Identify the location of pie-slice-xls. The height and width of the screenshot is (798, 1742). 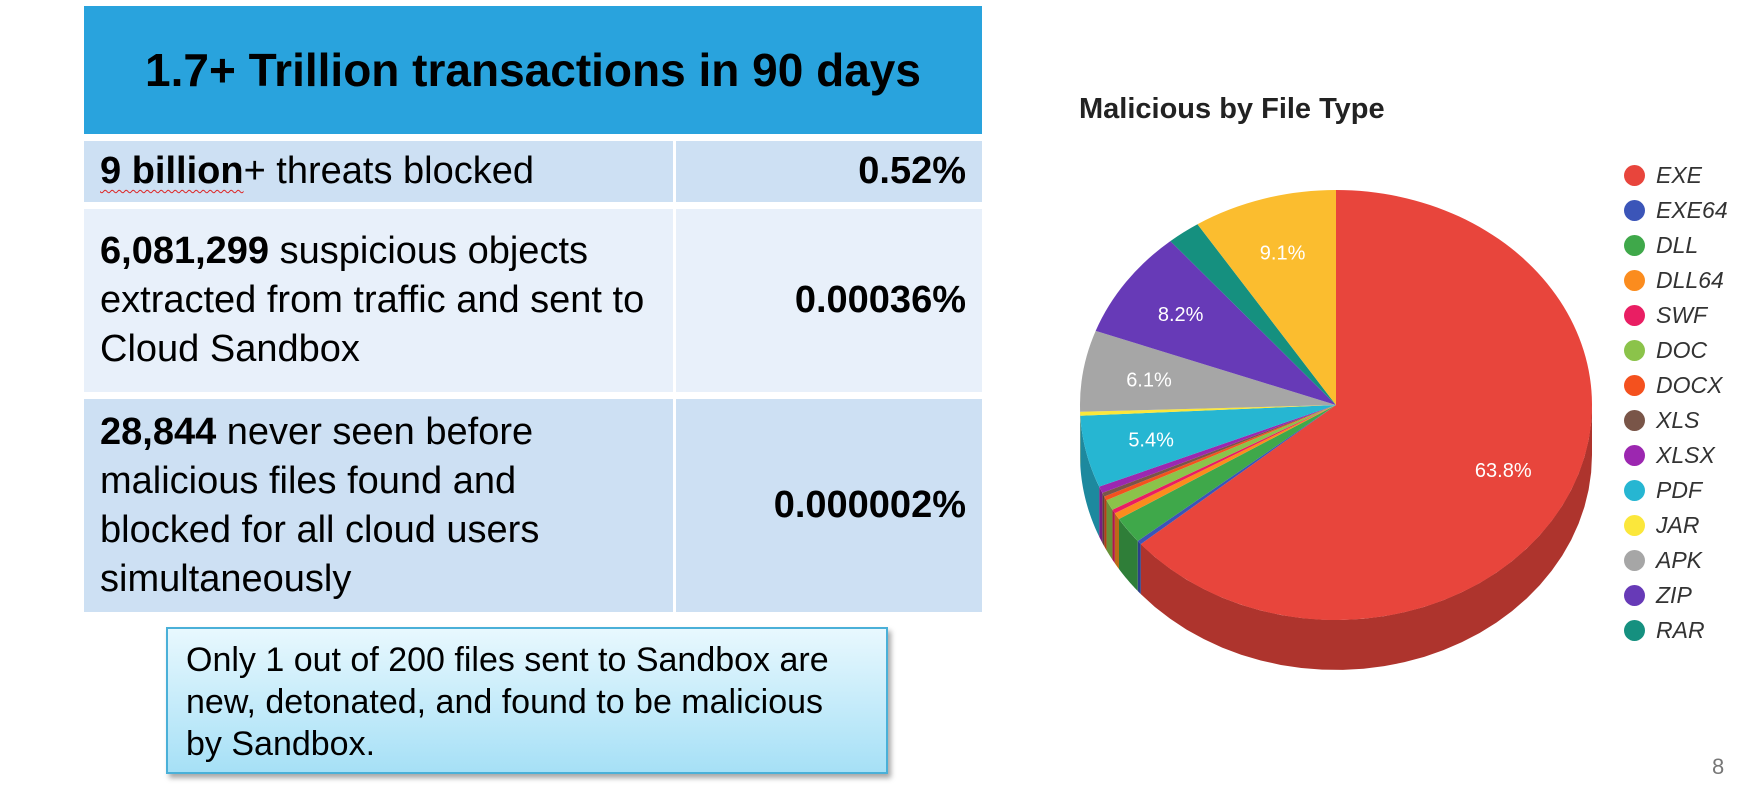
(1219, 451).